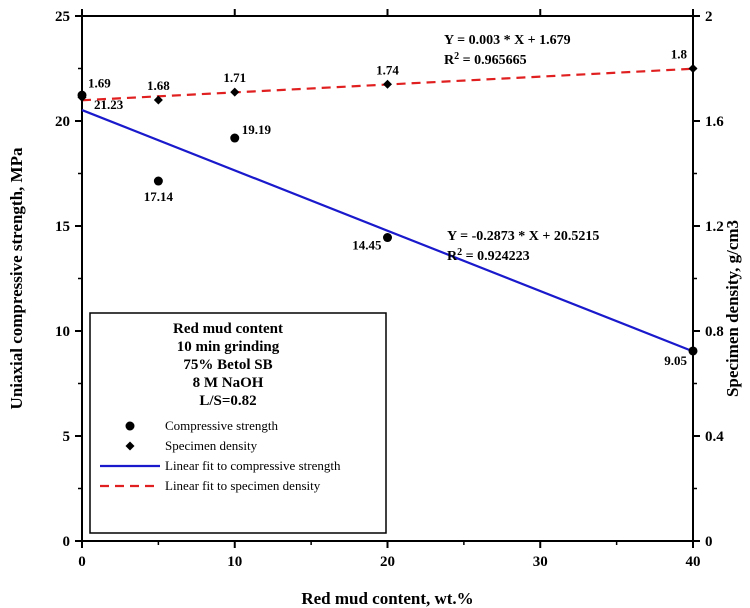  What do you see at coordinates (130, 446) in the screenshot?
I see `legend-marker-density` at bounding box center [130, 446].